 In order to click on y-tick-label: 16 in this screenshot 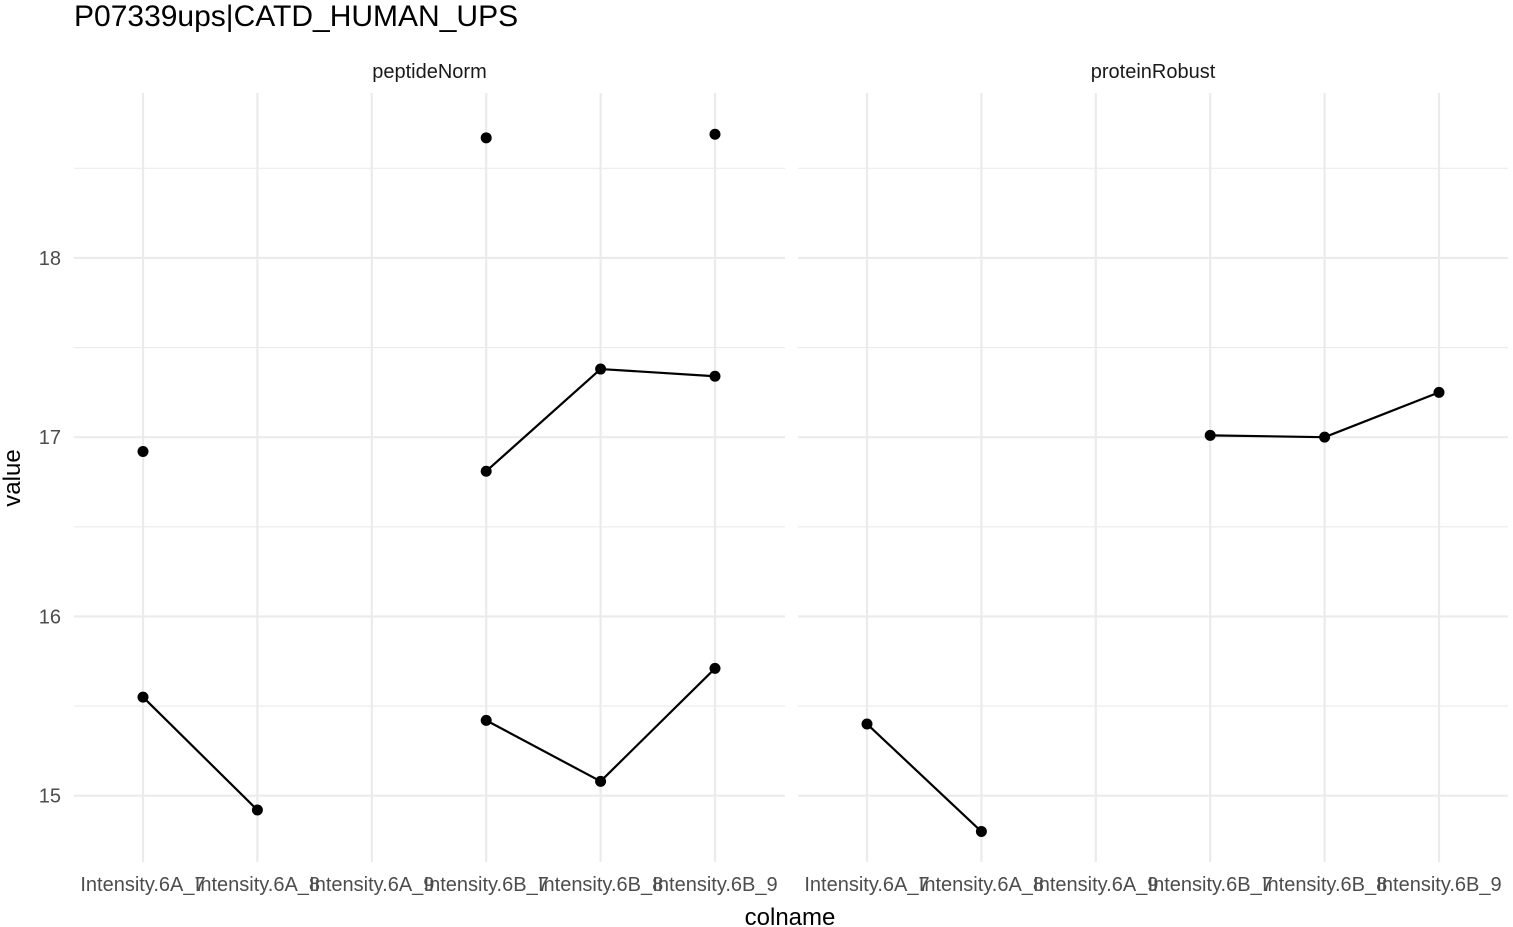, I will do `click(50, 617)`.